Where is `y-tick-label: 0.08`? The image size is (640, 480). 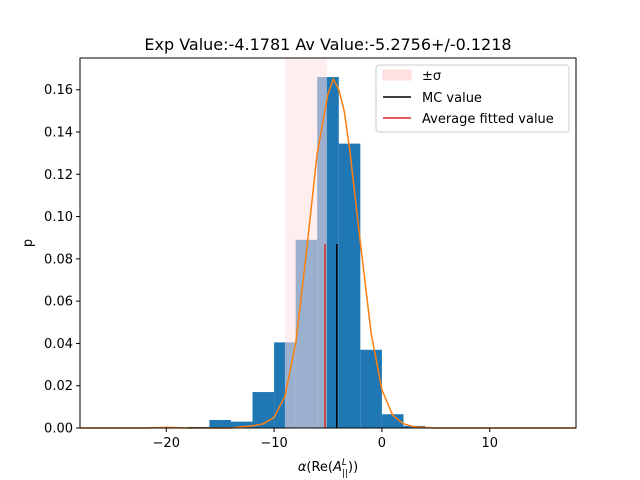
y-tick-label: 0.08 is located at coordinates (58, 259).